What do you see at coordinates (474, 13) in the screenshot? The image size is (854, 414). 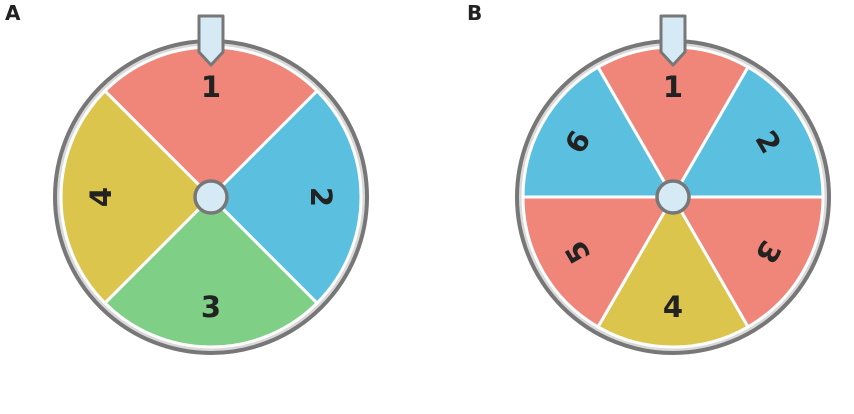 I see `panel-label: B` at bounding box center [474, 13].